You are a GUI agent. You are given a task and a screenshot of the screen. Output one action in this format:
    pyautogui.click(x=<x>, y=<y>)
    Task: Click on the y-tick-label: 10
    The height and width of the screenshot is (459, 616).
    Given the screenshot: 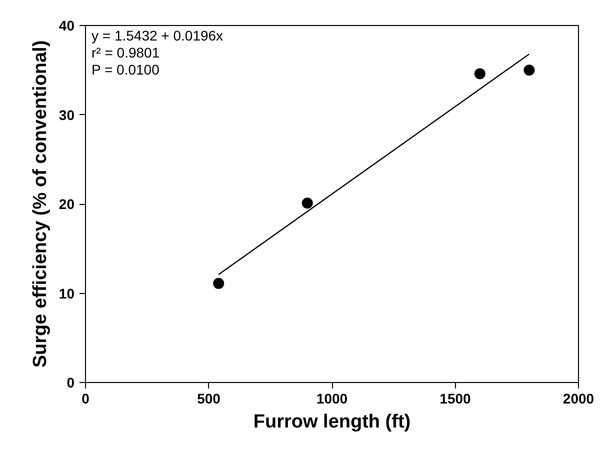 What is the action you would take?
    pyautogui.click(x=66, y=293)
    